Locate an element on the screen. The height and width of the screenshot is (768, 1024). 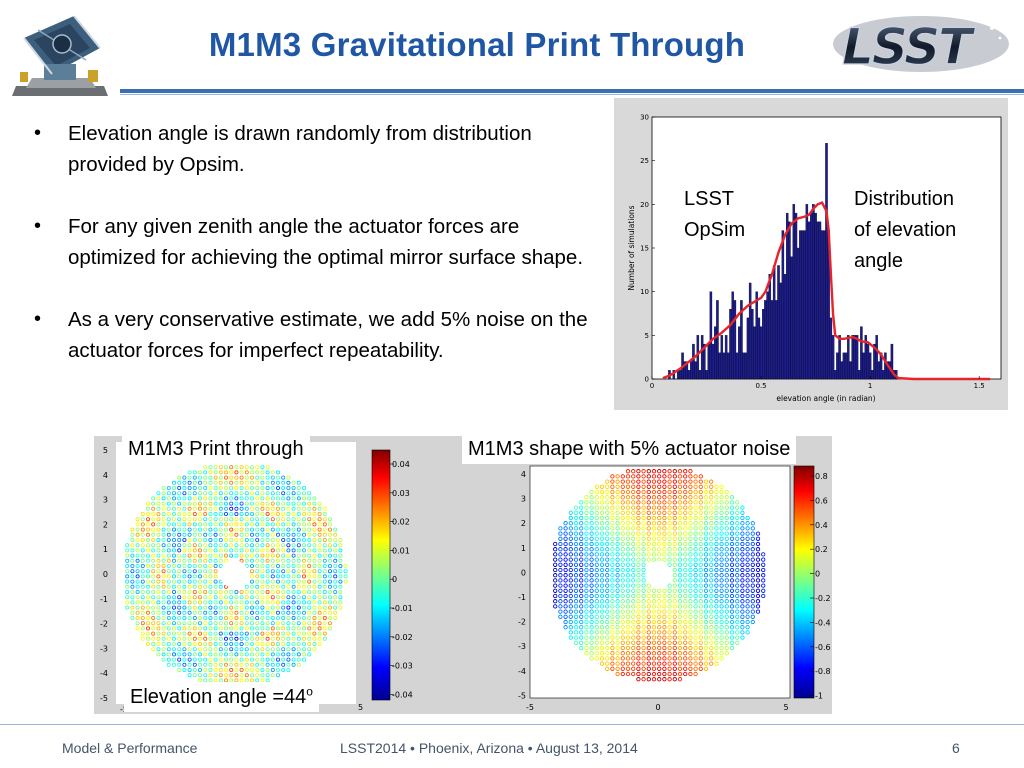
y-tick-label: 20 is located at coordinates (644, 205).